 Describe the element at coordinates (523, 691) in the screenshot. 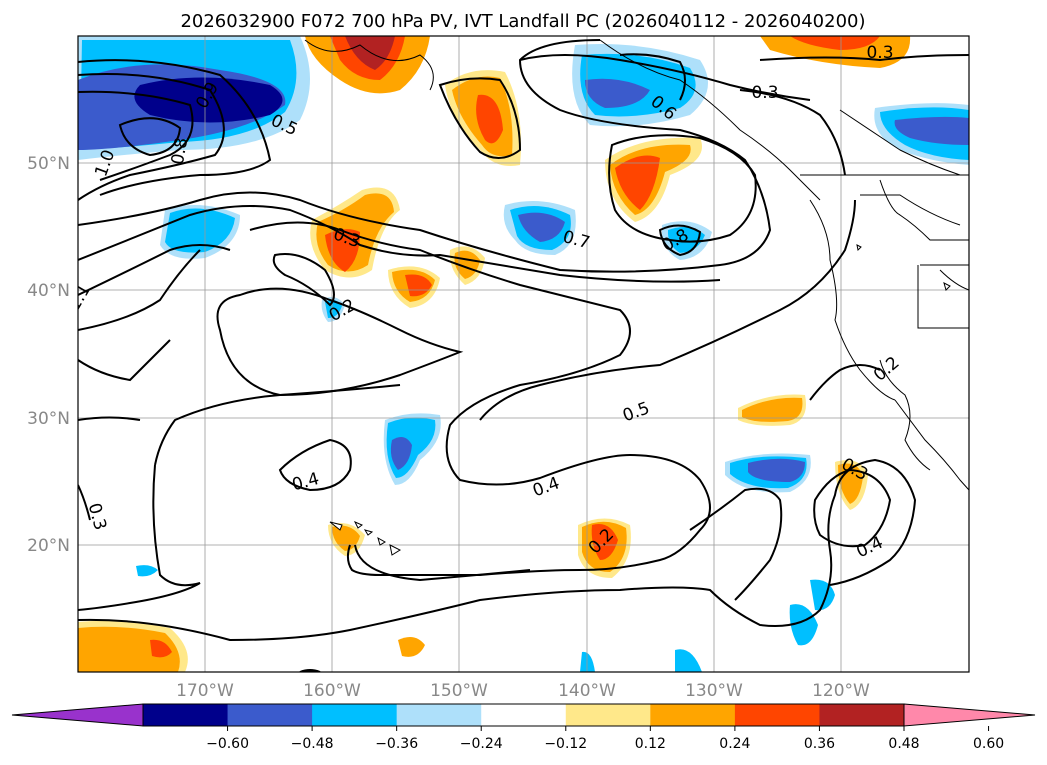

I see `lon-tick-labels: 170°W 160°W 150°W 140°W 130°W 120°W` at that location.